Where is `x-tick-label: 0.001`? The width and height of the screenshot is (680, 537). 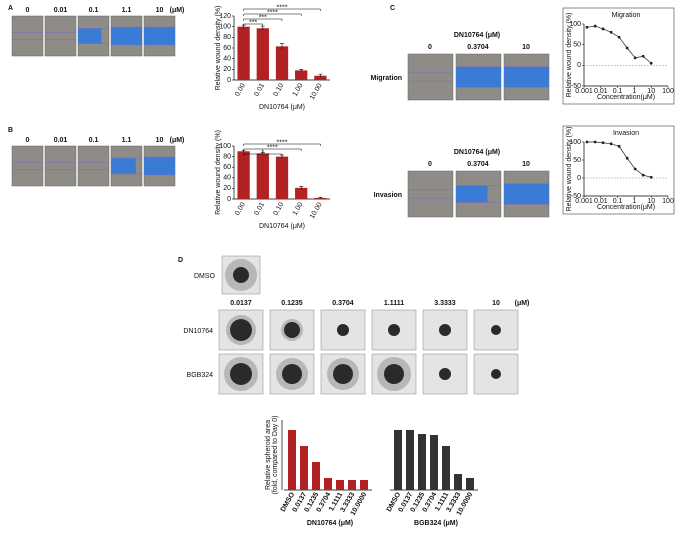
x-tick-label: 0.001 is located at coordinates (584, 201).